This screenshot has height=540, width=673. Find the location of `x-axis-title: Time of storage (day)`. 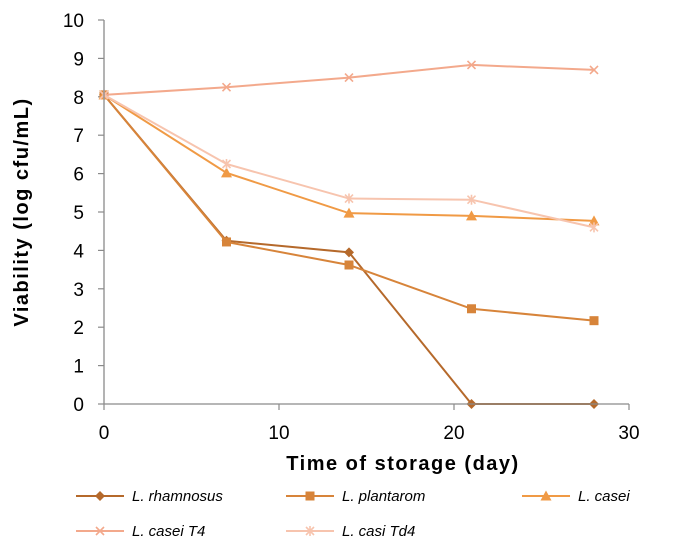

x-axis-title: Time of storage (day) is located at coordinates (402, 464).